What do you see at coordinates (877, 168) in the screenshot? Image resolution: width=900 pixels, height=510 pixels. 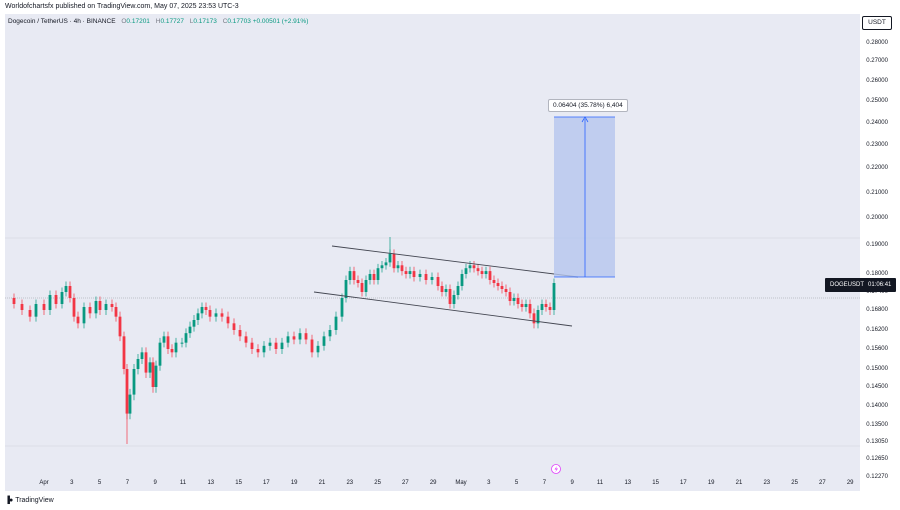 I see `price-tick: 0.22000` at bounding box center [877, 168].